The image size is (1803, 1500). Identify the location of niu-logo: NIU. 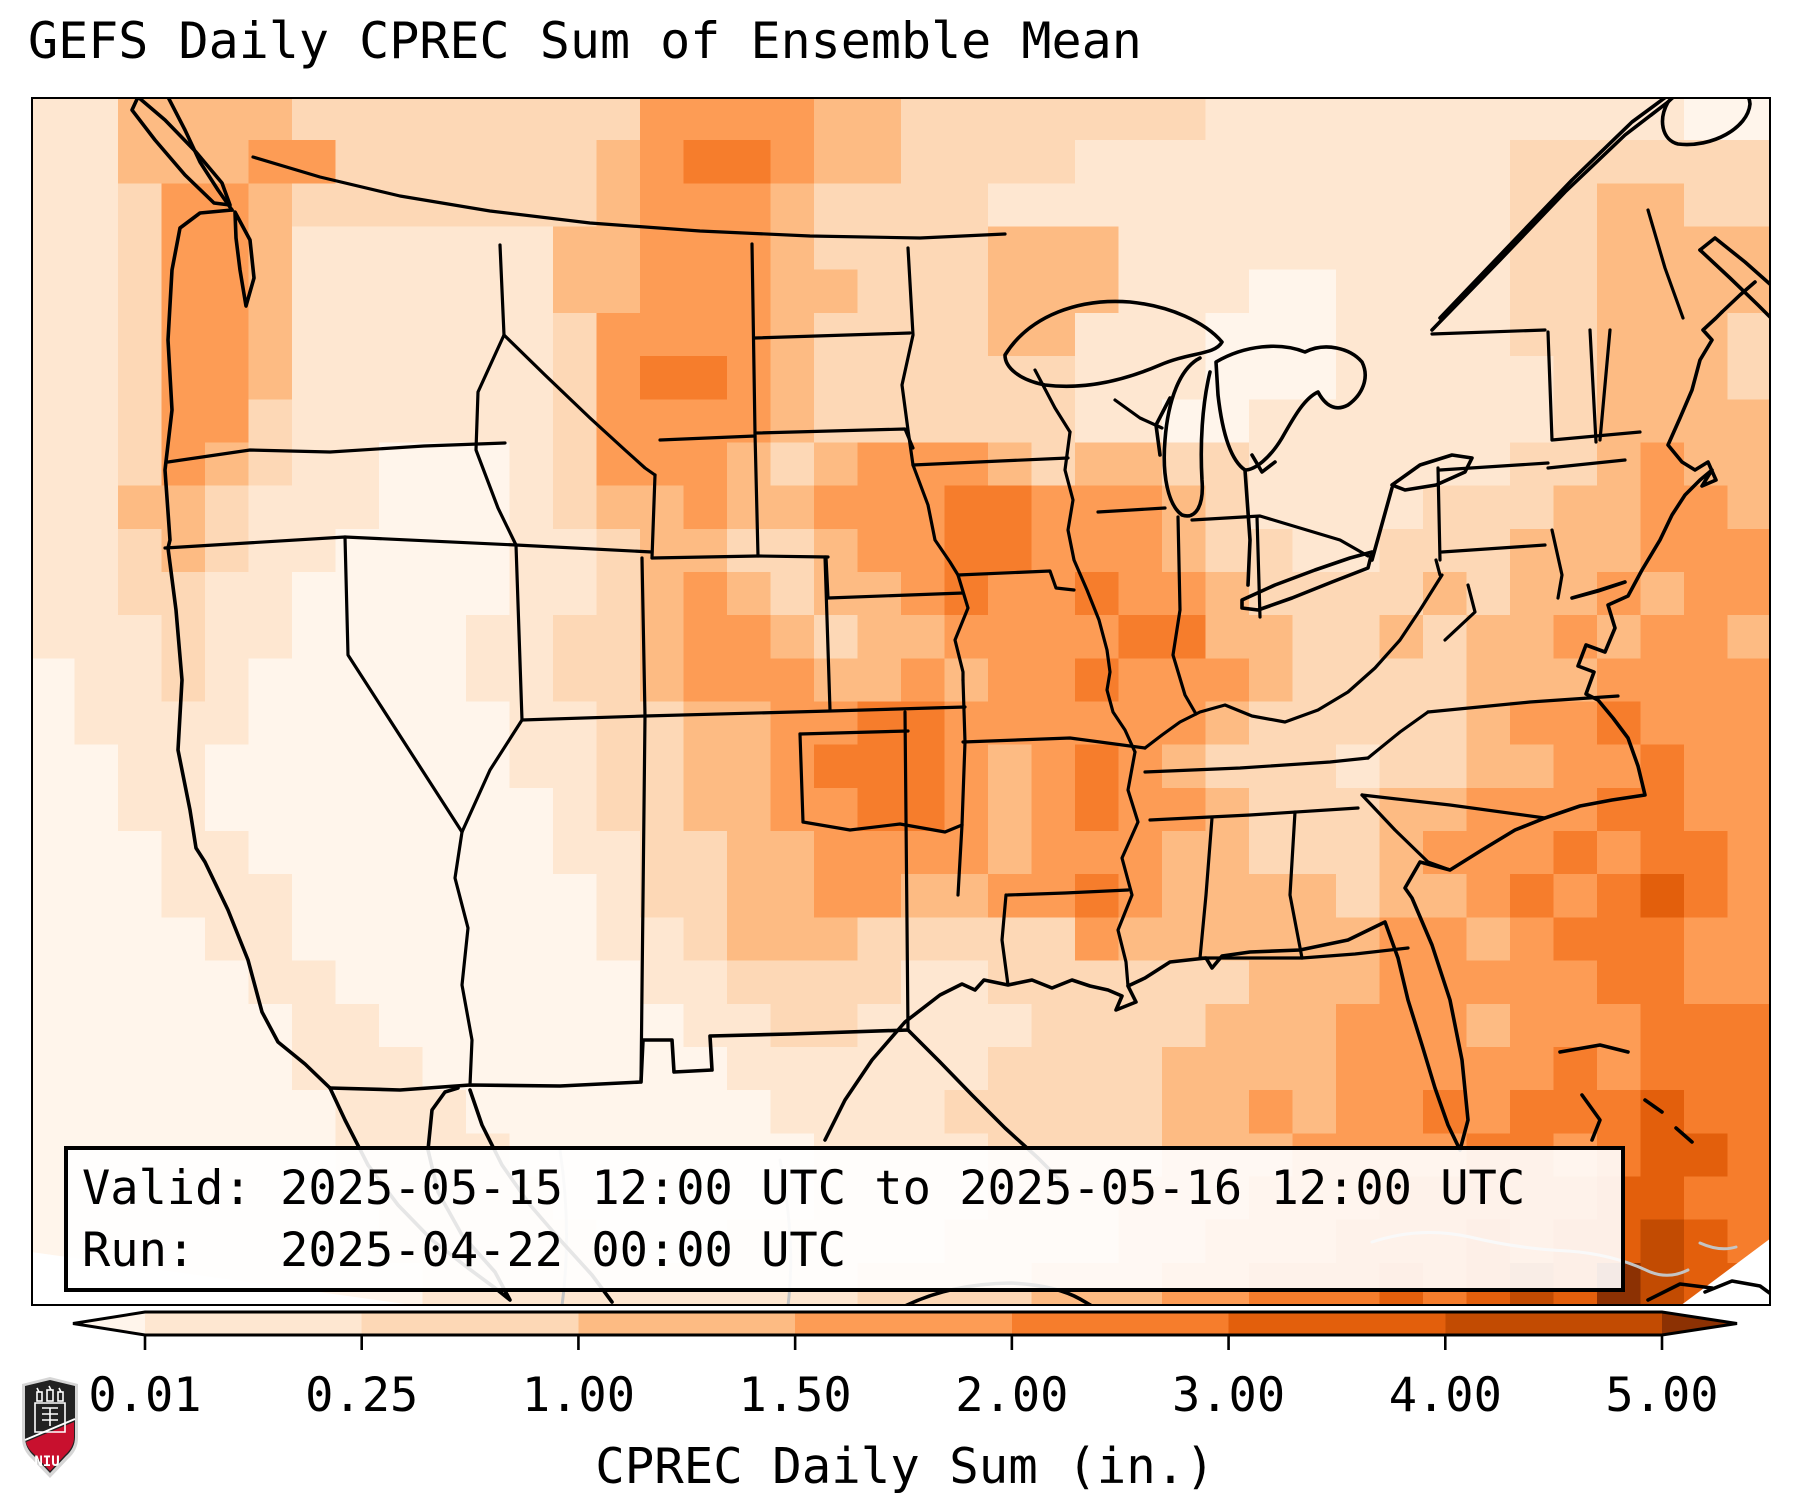
(50, 1427).